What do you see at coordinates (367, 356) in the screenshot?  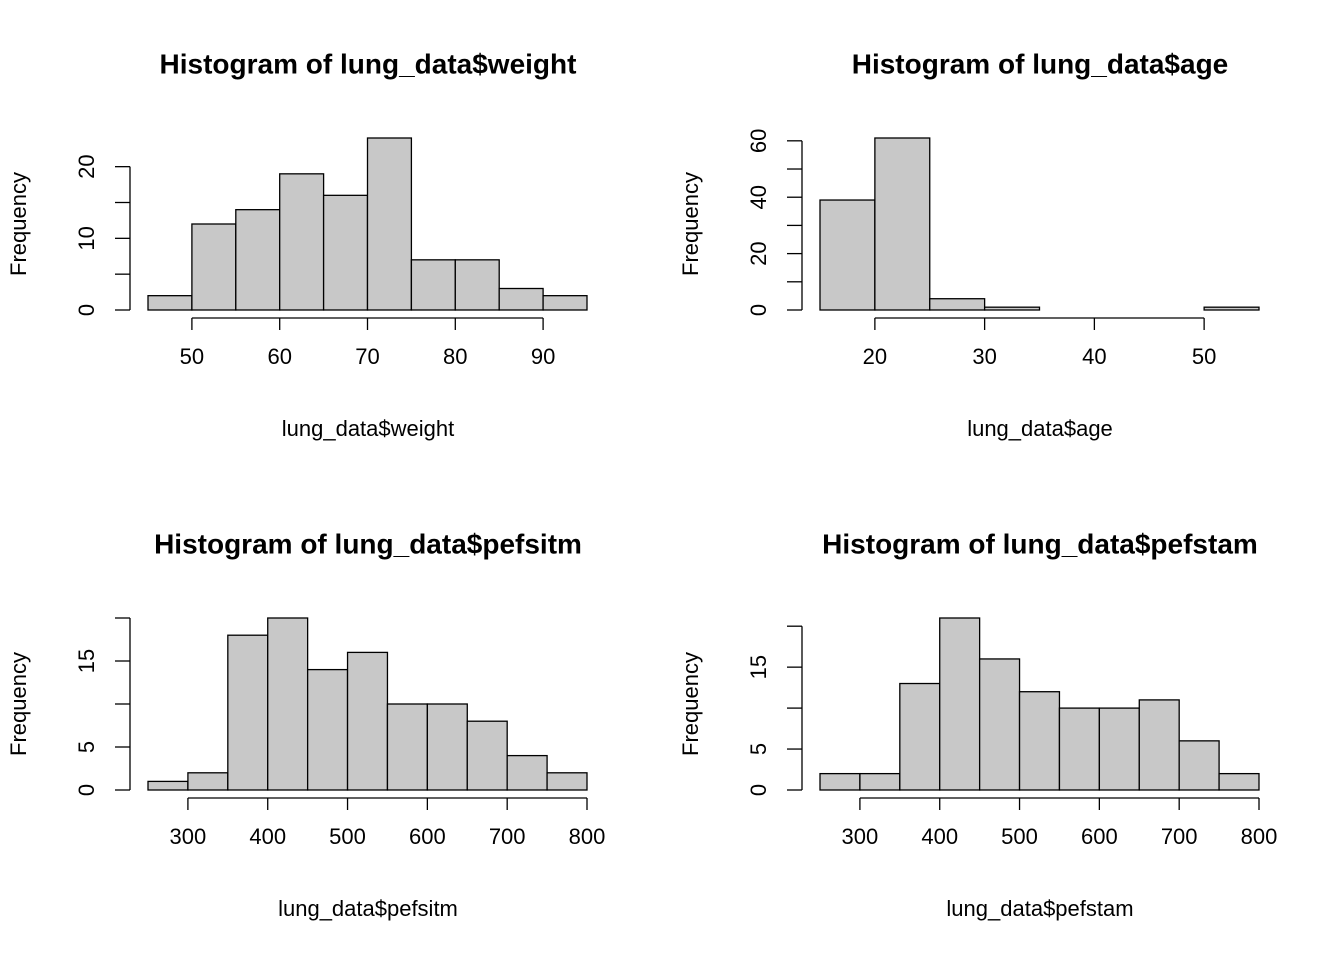 I see `x-tick-label: 70` at bounding box center [367, 356].